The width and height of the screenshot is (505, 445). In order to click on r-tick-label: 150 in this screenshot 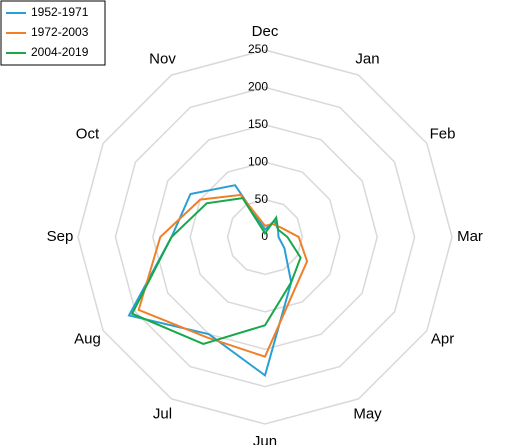, I will do `click(258, 124)`.